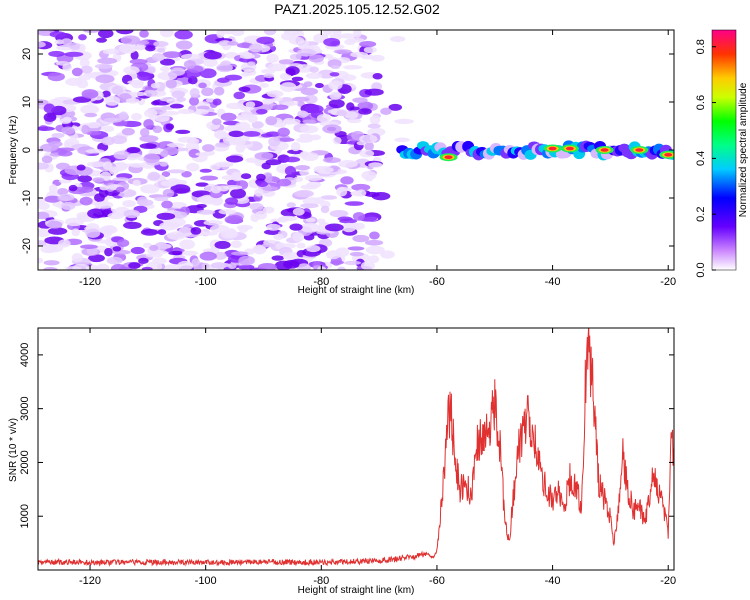 The height and width of the screenshot is (600, 750). What do you see at coordinates (701, 214) in the screenshot?
I see `colorbar-tick-label: 0.2` at bounding box center [701, 214].